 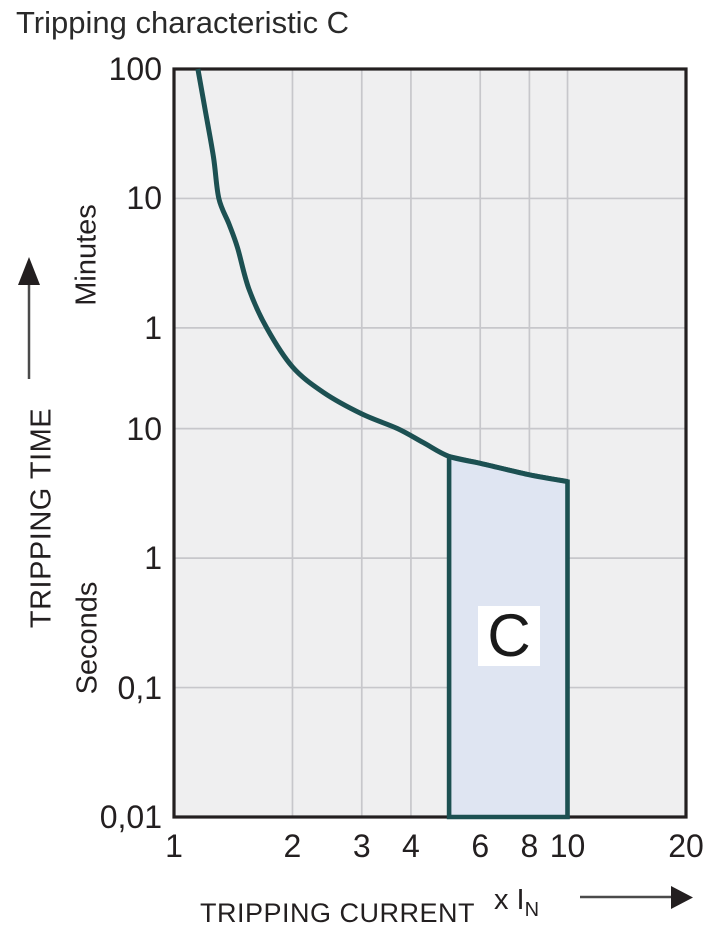 What do you see at coordinates (292, 846) in the screenshot?
I see `x-tick-label: 2` at bounding box center [292, 846].